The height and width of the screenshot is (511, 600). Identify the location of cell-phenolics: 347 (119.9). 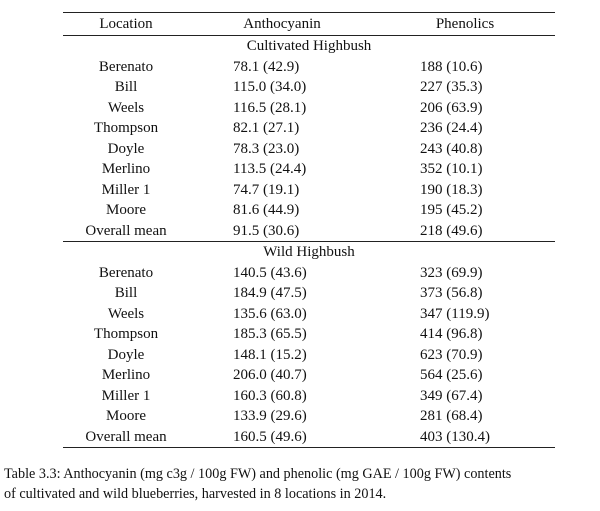
(465, 314).